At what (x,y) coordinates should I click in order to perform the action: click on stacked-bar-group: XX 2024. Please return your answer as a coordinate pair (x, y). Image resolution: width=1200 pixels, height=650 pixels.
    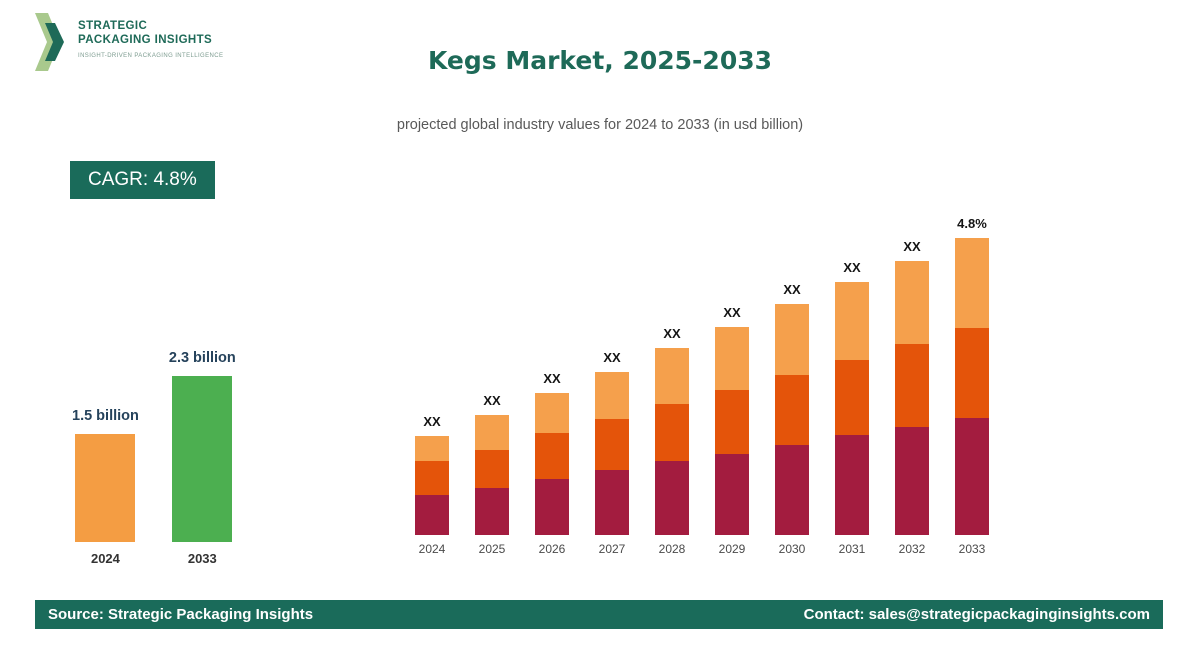
    Looking at the image, I should click on (432, 485).